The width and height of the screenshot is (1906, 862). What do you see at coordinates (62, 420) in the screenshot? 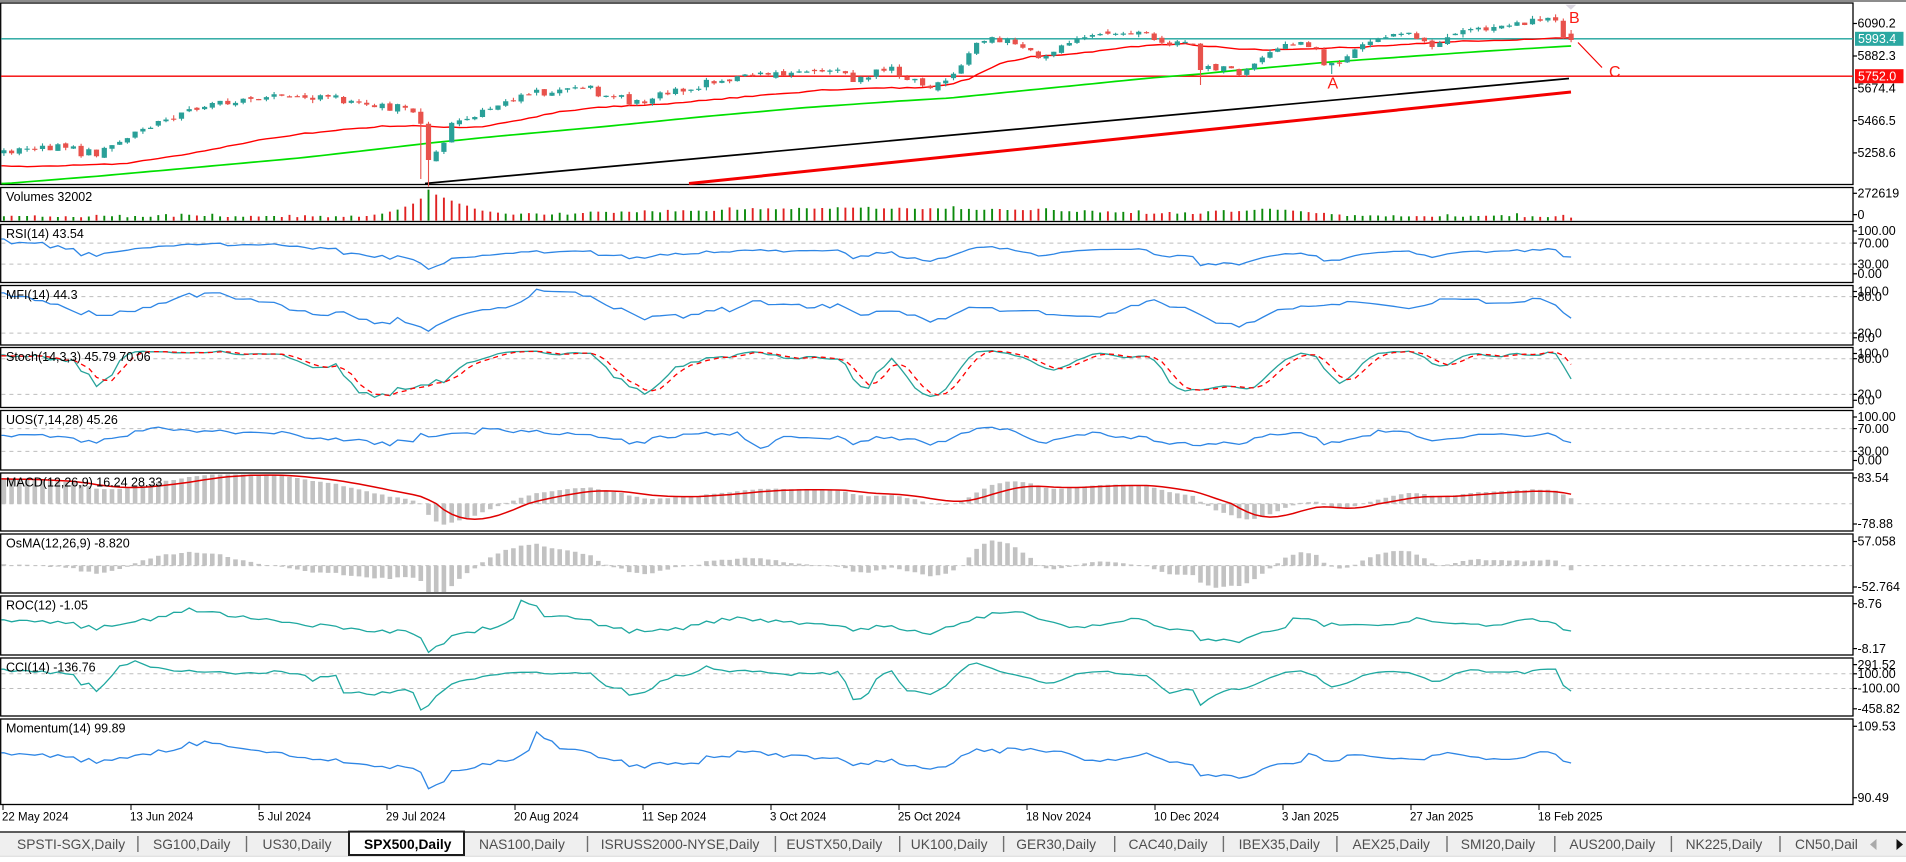
I see `svg-text: UOS(7,14,28) 45.26` at bounding box center [62, 420].